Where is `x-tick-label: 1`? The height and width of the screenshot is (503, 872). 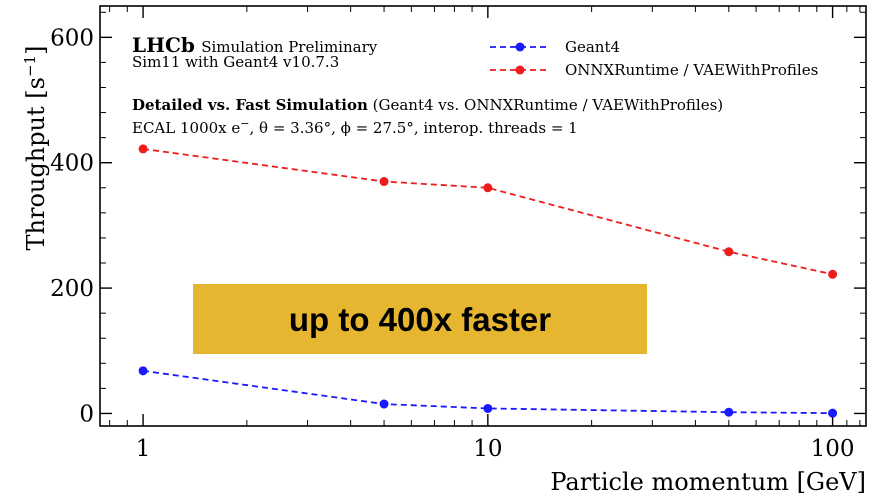
x-tick-label: 1 is located at coordinates (143, 449).